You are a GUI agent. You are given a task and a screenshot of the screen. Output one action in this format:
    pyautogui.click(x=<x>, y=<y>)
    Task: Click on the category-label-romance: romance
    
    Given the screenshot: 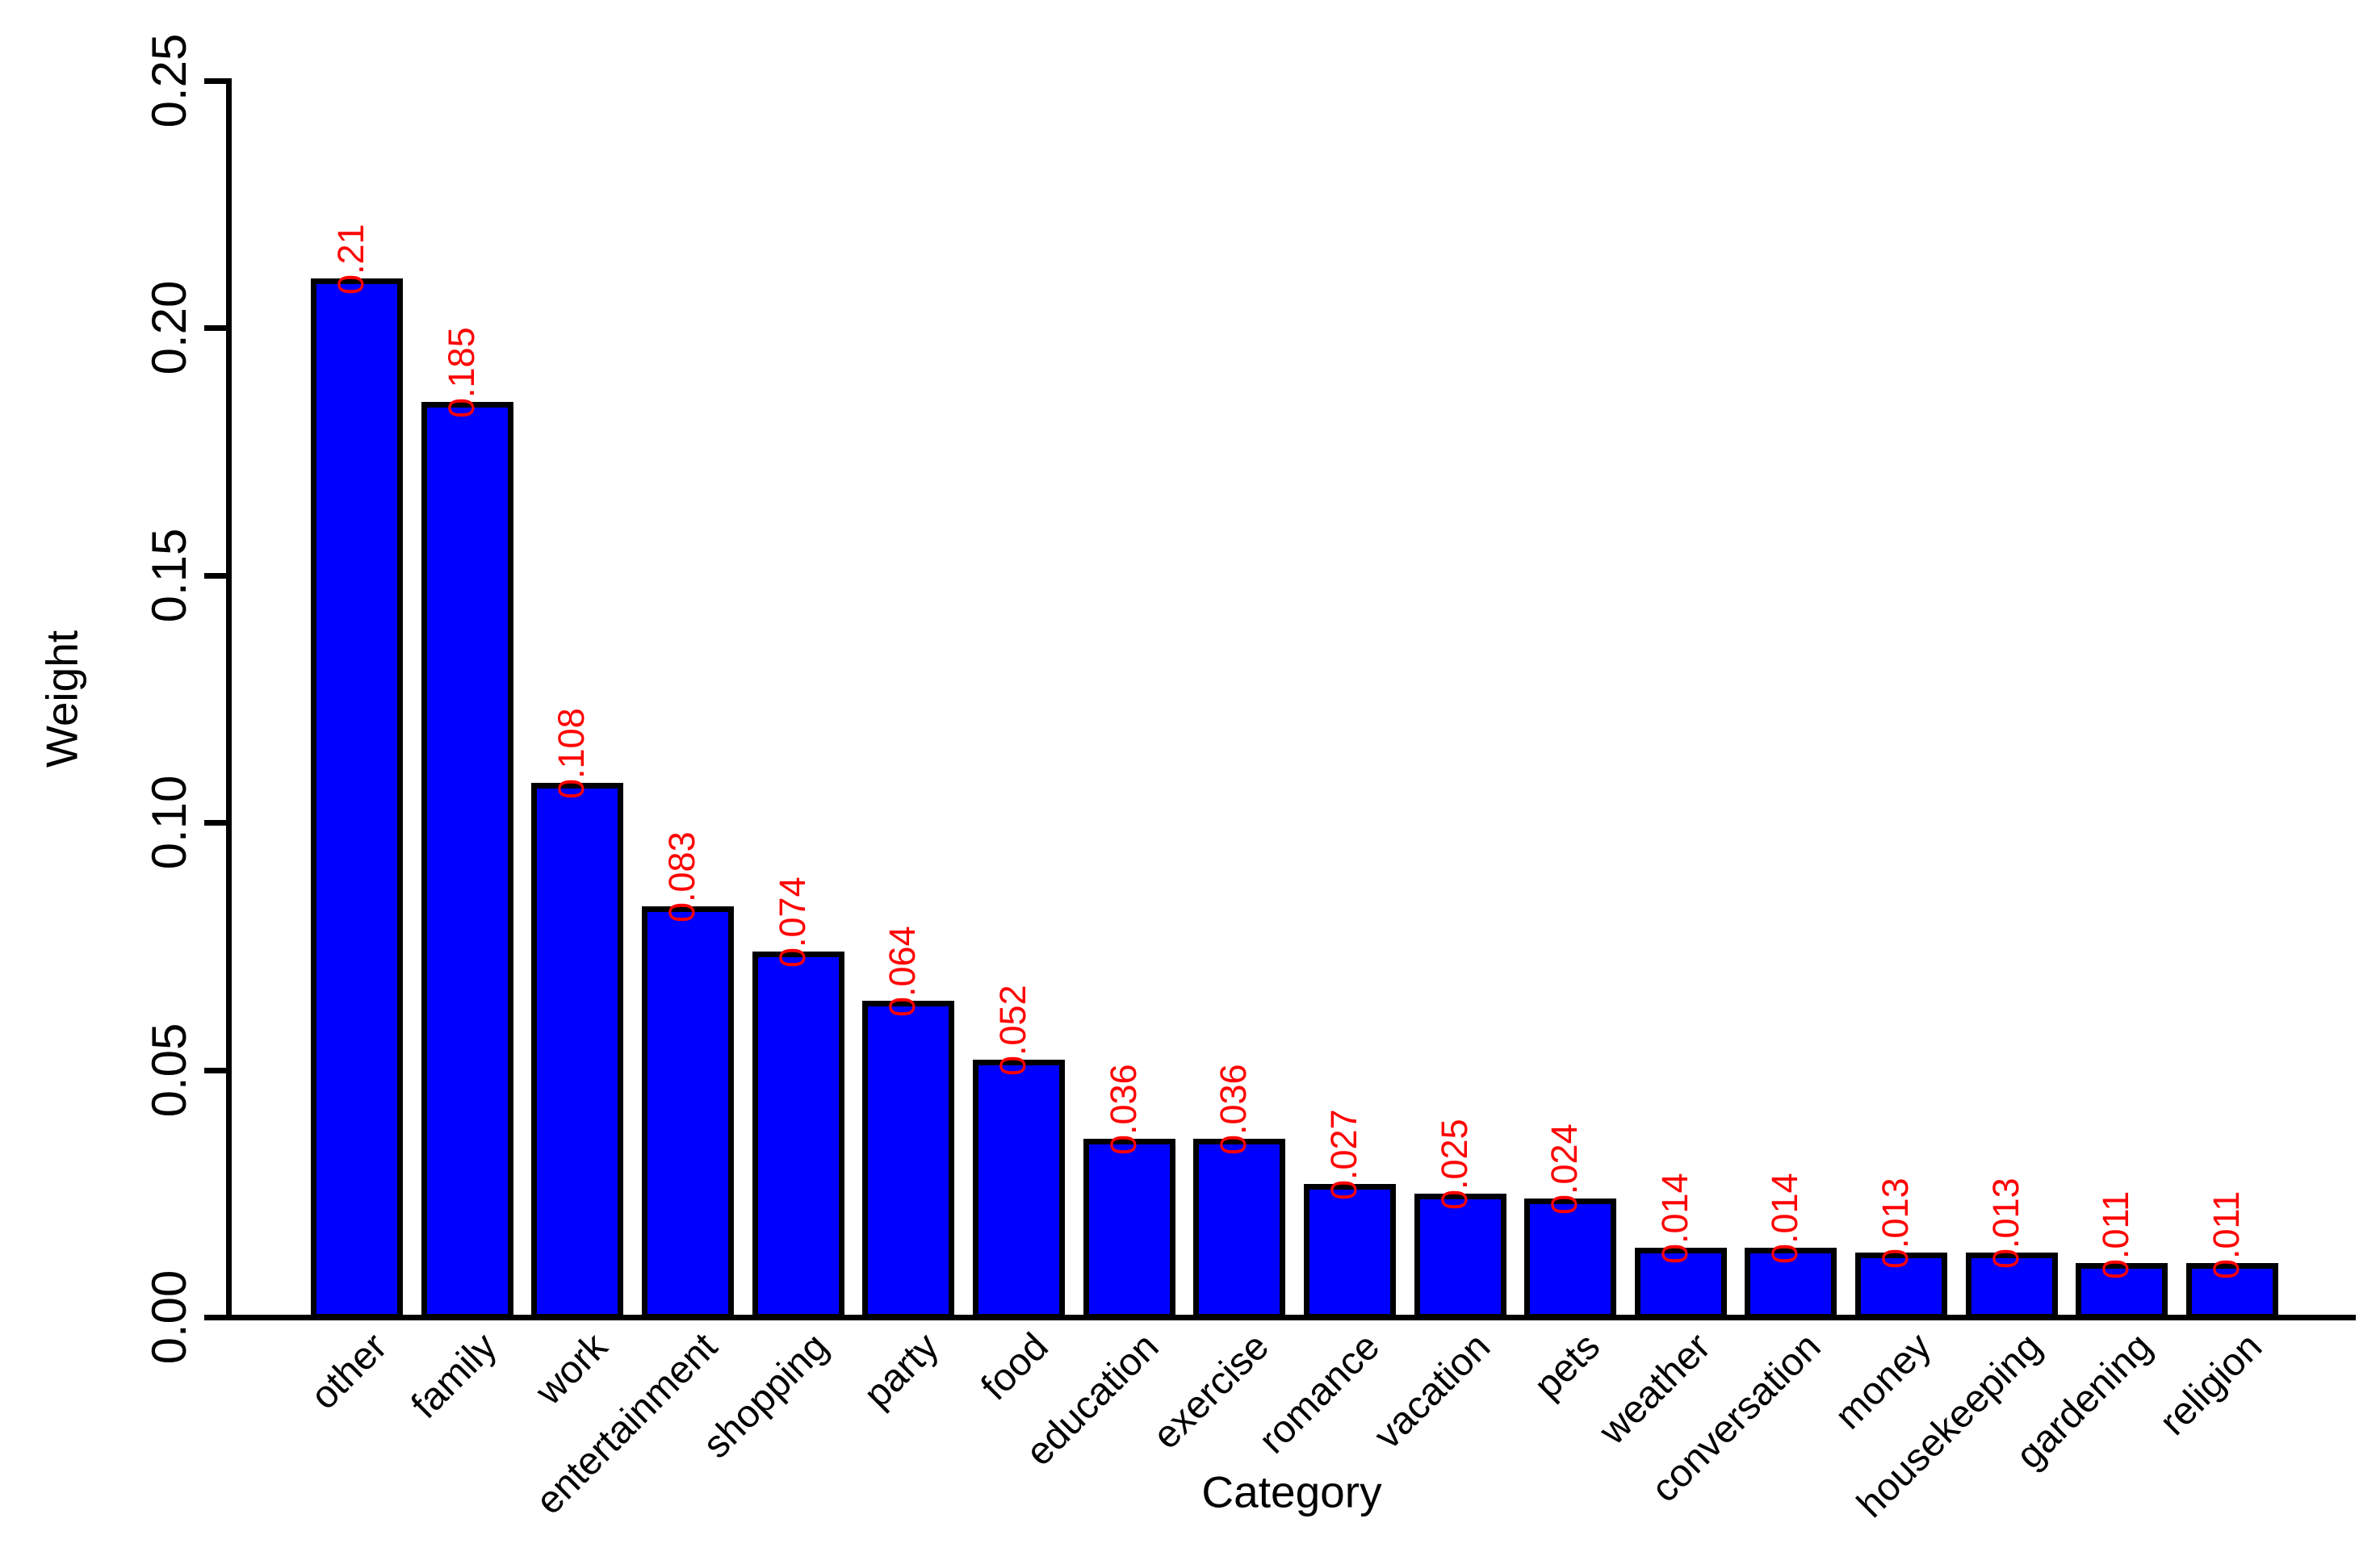 What is the action you would take?
    pyautogui.click(x=1320, y=1393)
    